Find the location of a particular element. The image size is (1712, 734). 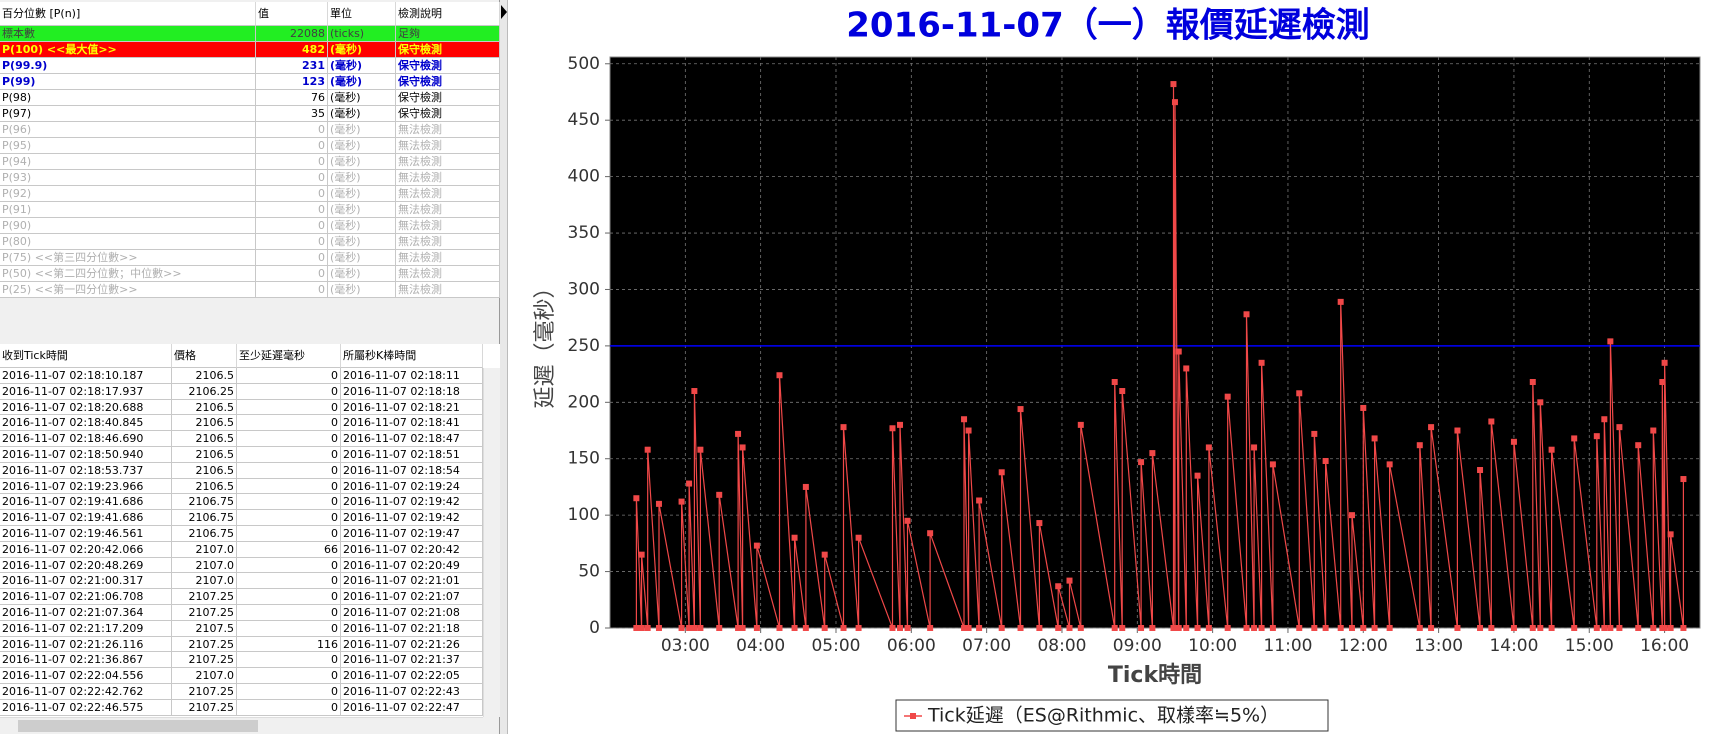

table-cell: 無法檢測 is located at coordinates (448, 242).